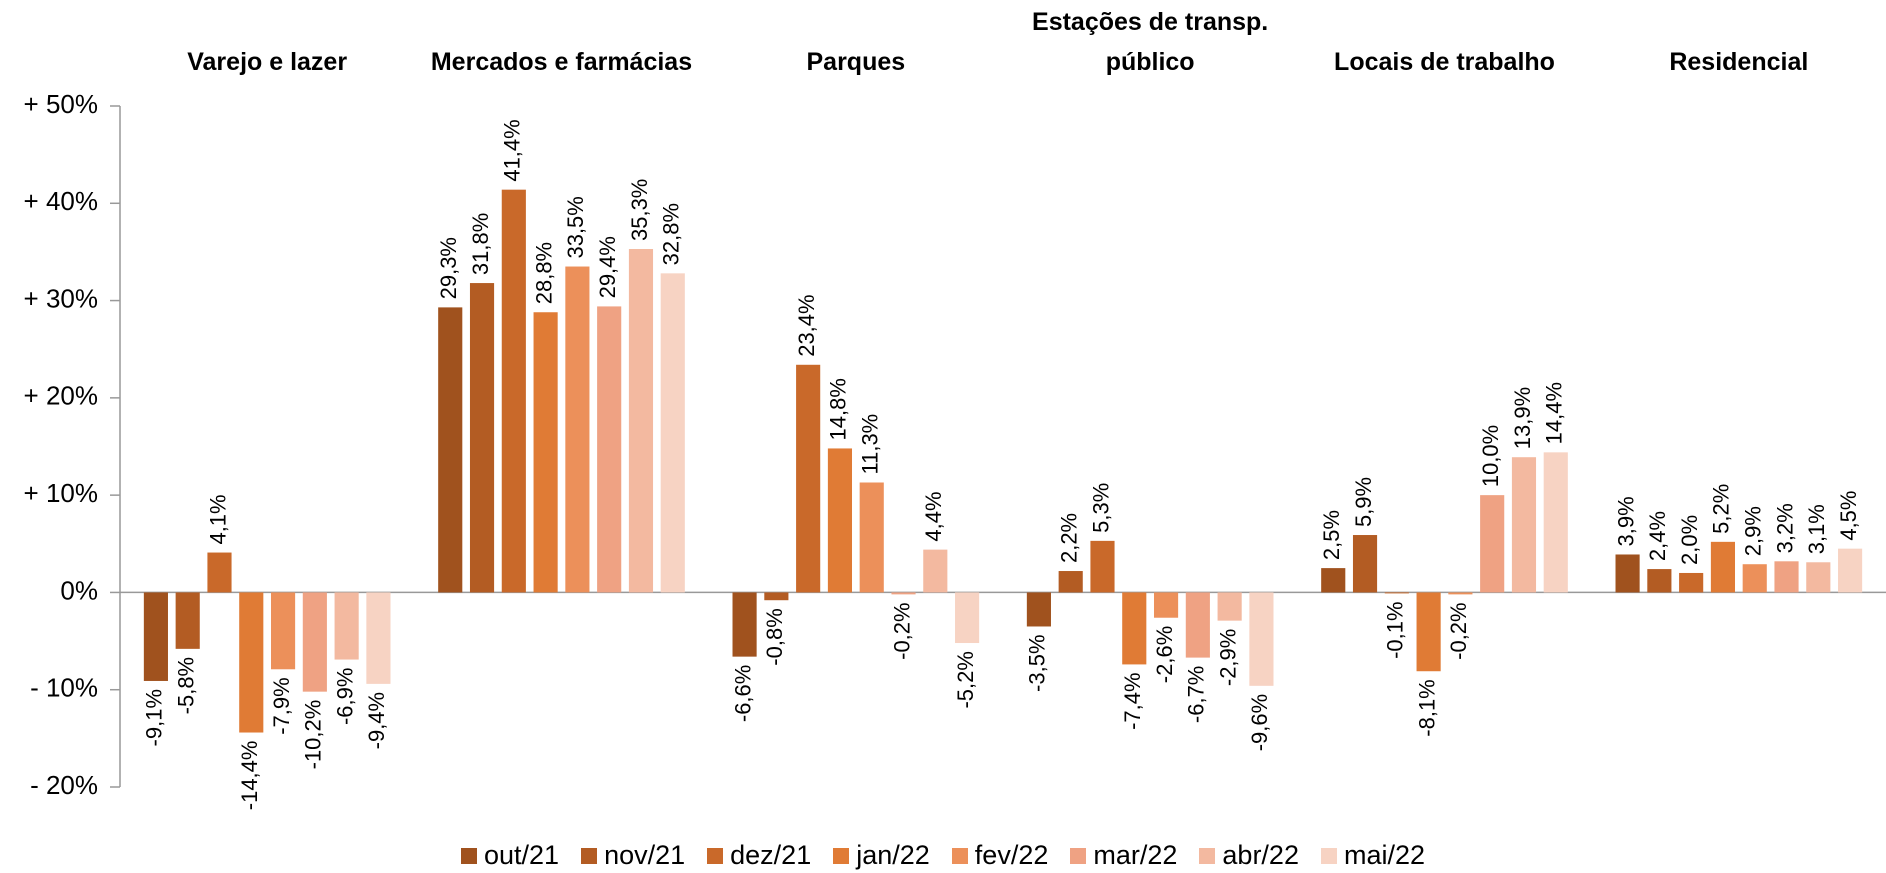 Image resolution: width=1886 pixels, height=873 pixels. I want to click on value-label: 33,5%, so click(575, 227).